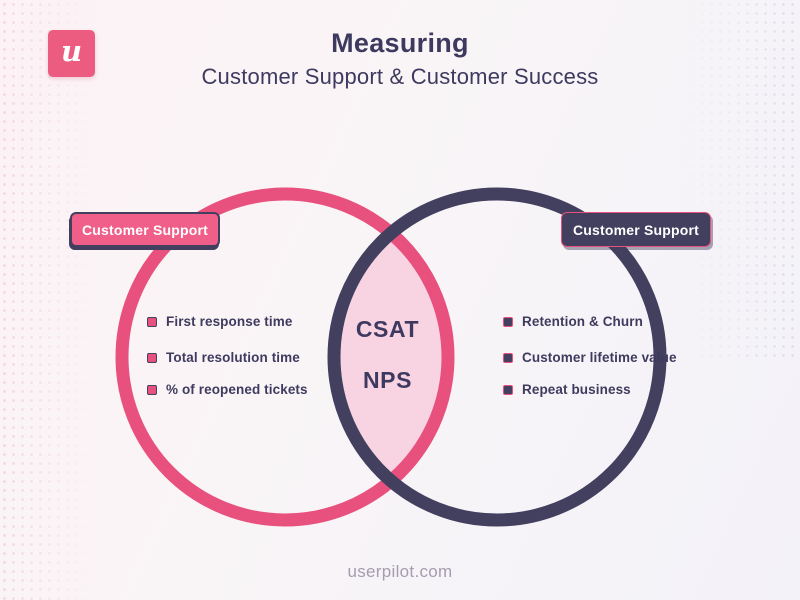 The height and width of the screenshot is (600, 800). What do you see at coordinates (599, 357) in the screenshot?
I see `list-item-label: Customer lifetime value` at bounding box center [599, 357].